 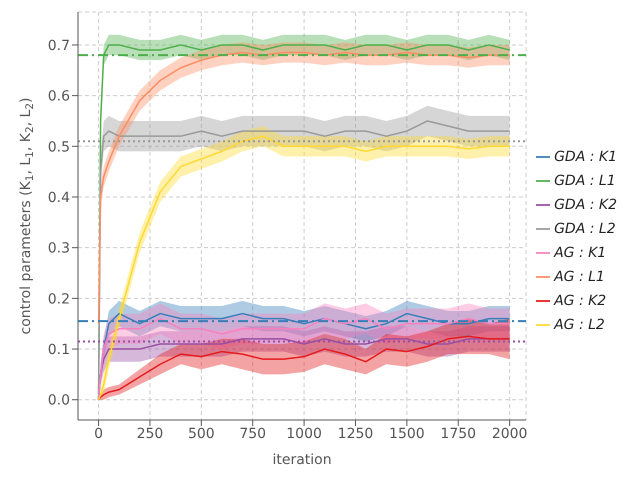 What do you see at coordinates (150, 434) in the screenshot?
I see `x-tick-label: 250` at bounding box center [150, 434].